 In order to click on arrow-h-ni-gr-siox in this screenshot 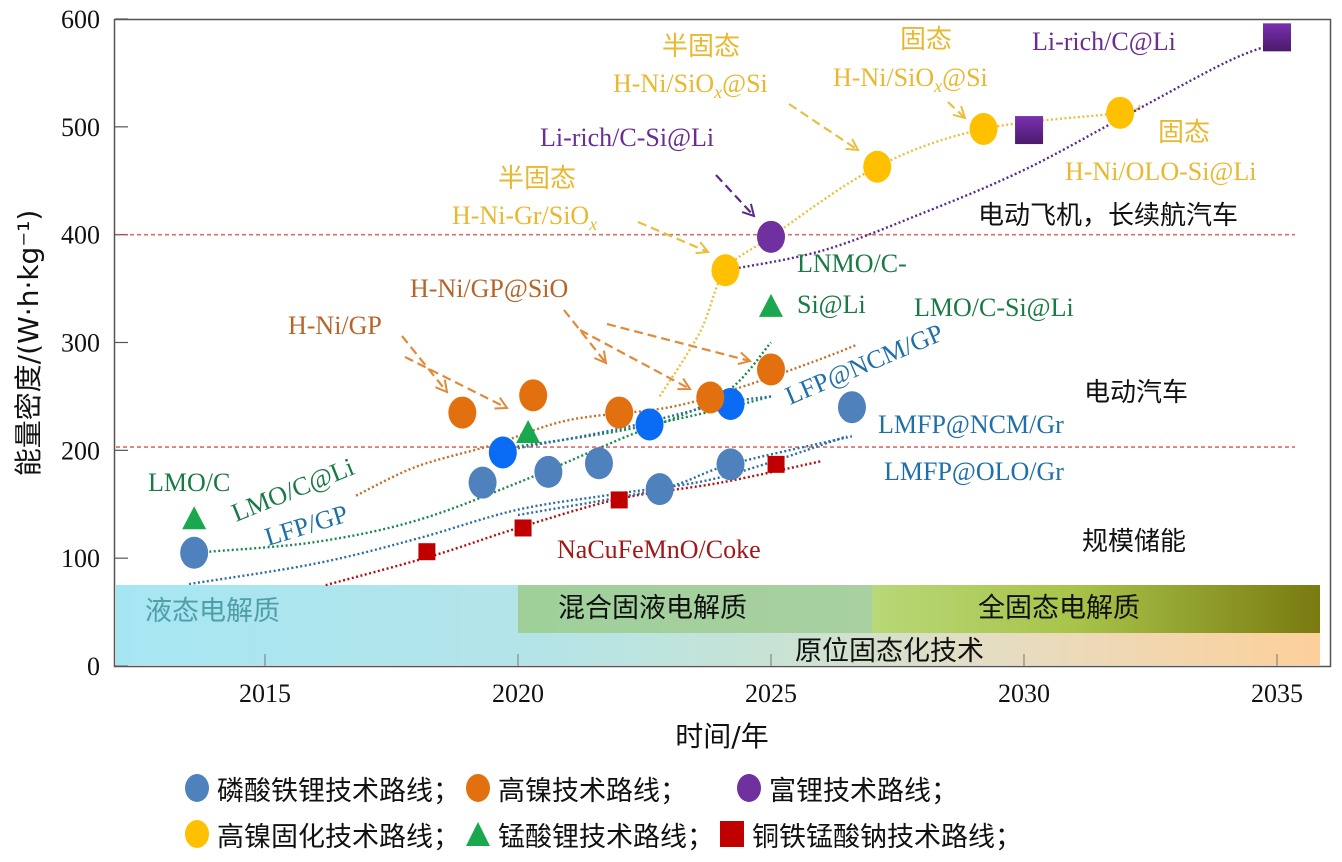, I will do `click(672, 236)`.